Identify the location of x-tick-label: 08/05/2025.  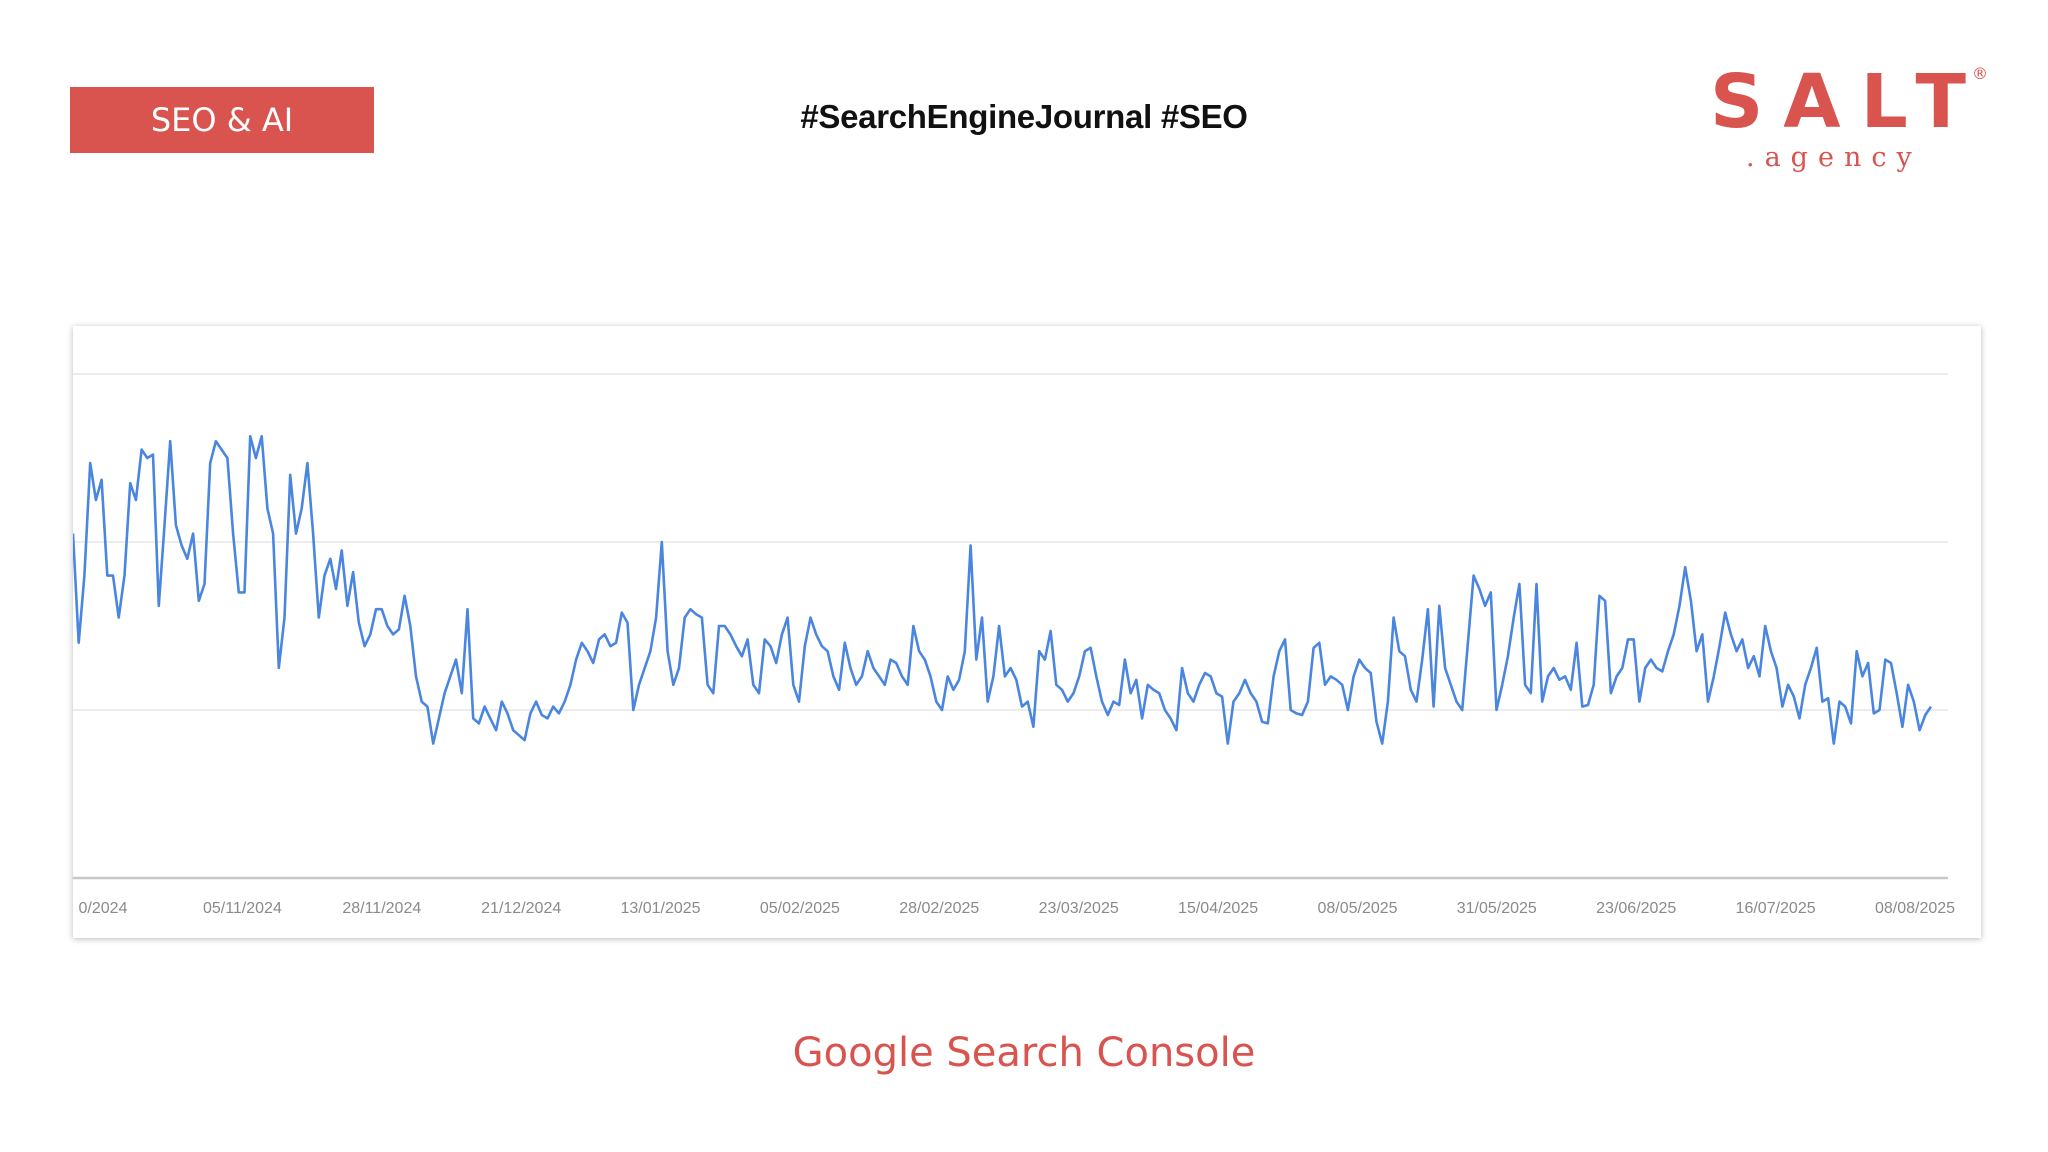
(1357, 908).